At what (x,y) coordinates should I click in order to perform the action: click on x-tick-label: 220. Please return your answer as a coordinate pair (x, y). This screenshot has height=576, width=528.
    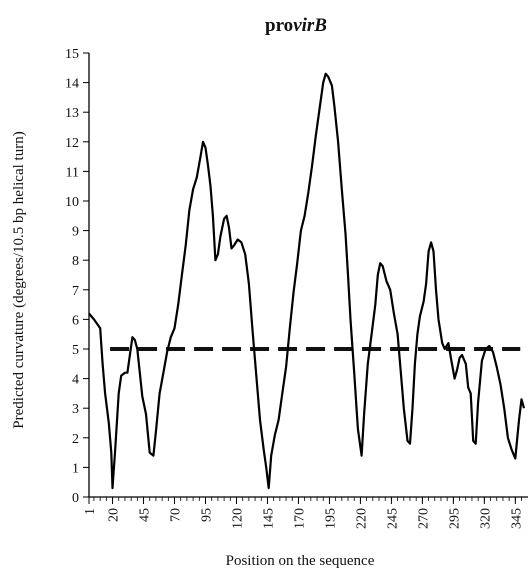
    Looking at the image, I should click on (361, 518).